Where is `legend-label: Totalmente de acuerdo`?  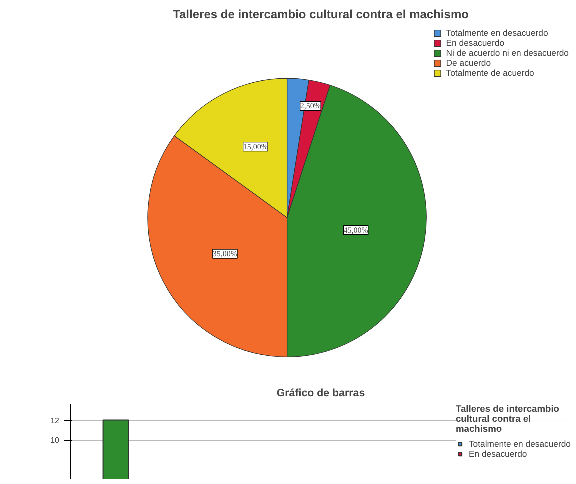
legend-label: Totalmente de acuerdo is located at coordinates (490, 73).